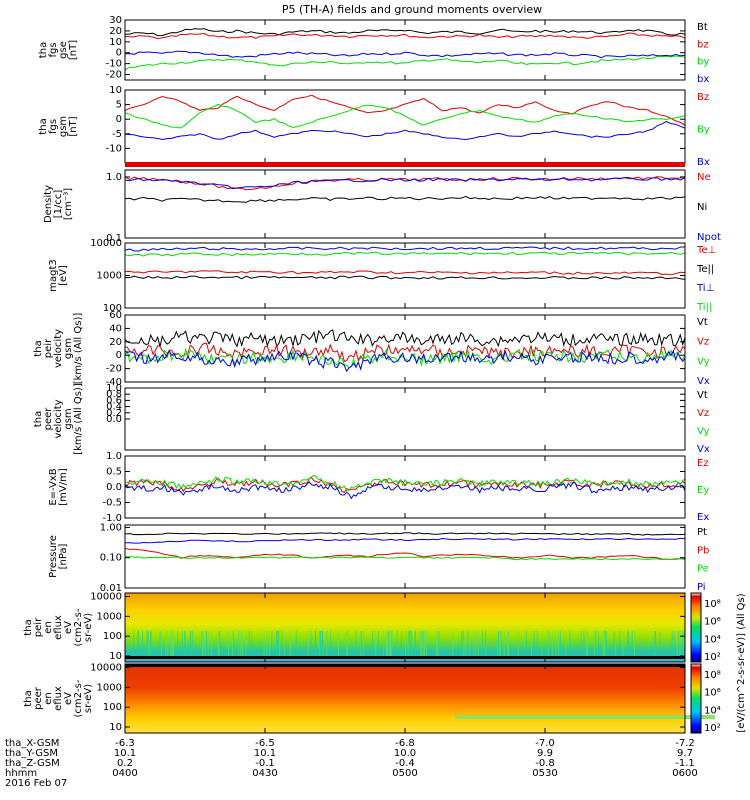  I want to click on series-line-Pe, so click(405, 558).